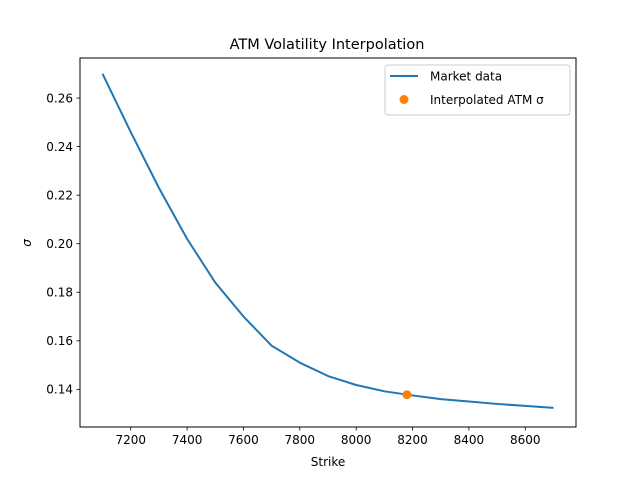 The image size is (640, 480). Describe the element at coordinates (525, 440) in the screenshot. I see `x-tick-label: 8600` at that location.